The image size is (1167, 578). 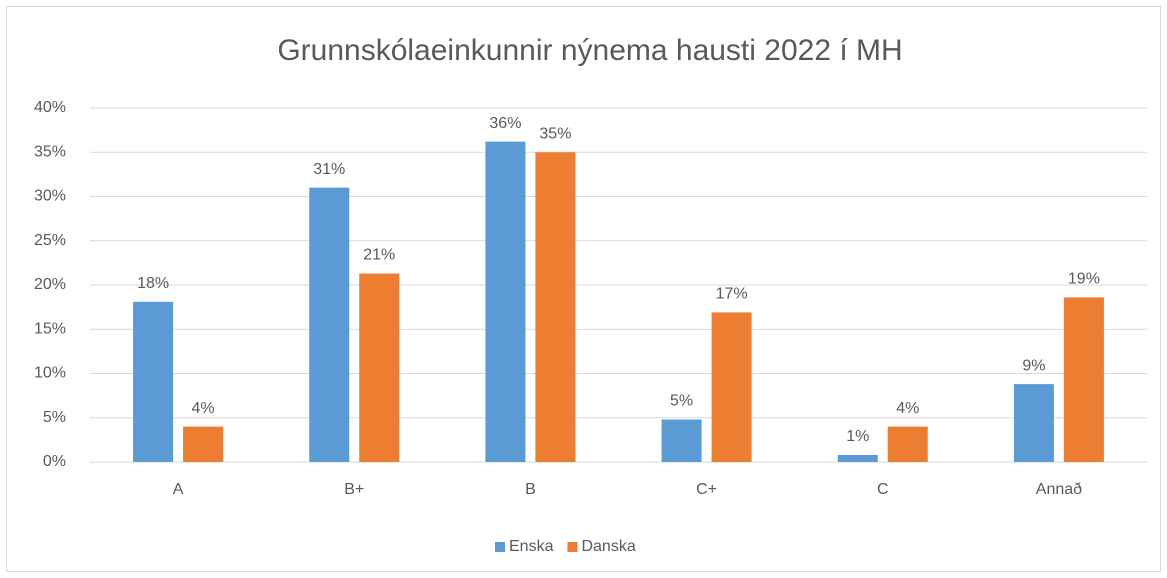 What do you see at coordinates (50, 107) in the screenshot?
I see `y-tick-label: 40%` at bounding box center [50, 107].